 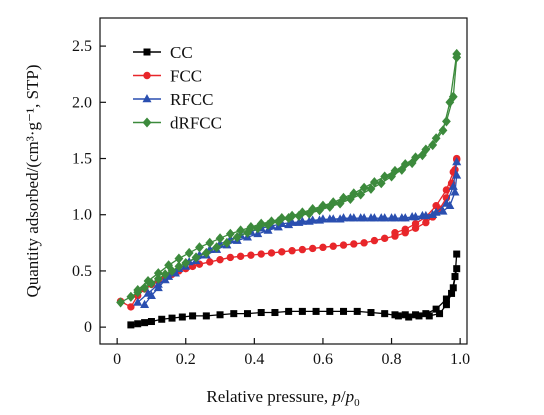 I want to click on legend-label: CC, so click(x=181, y=52).